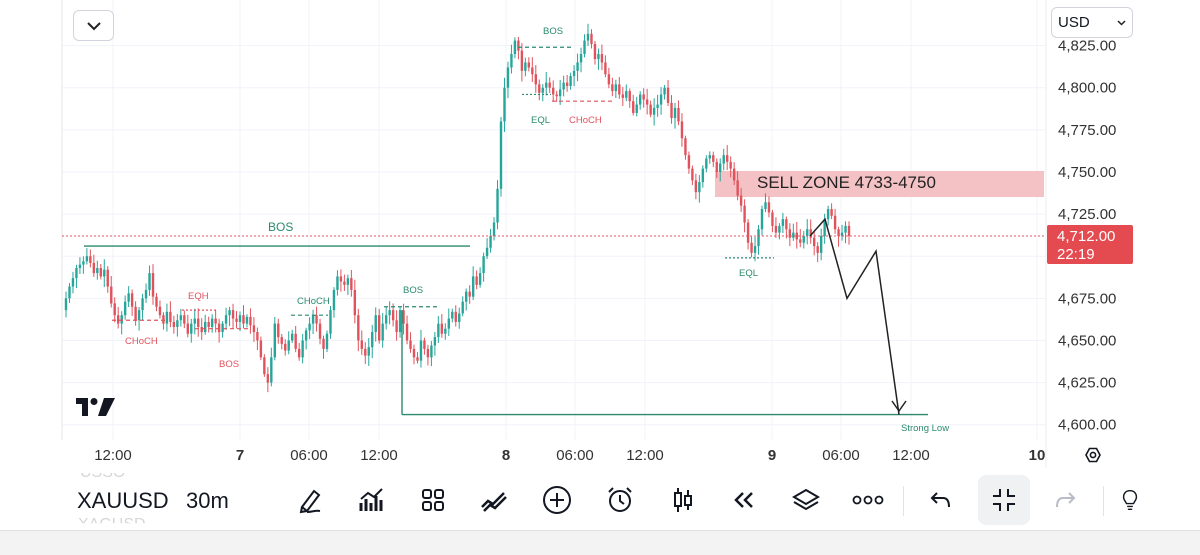 The image size is (1200, 555). I want to click on redo-button, so click(1065, 500).